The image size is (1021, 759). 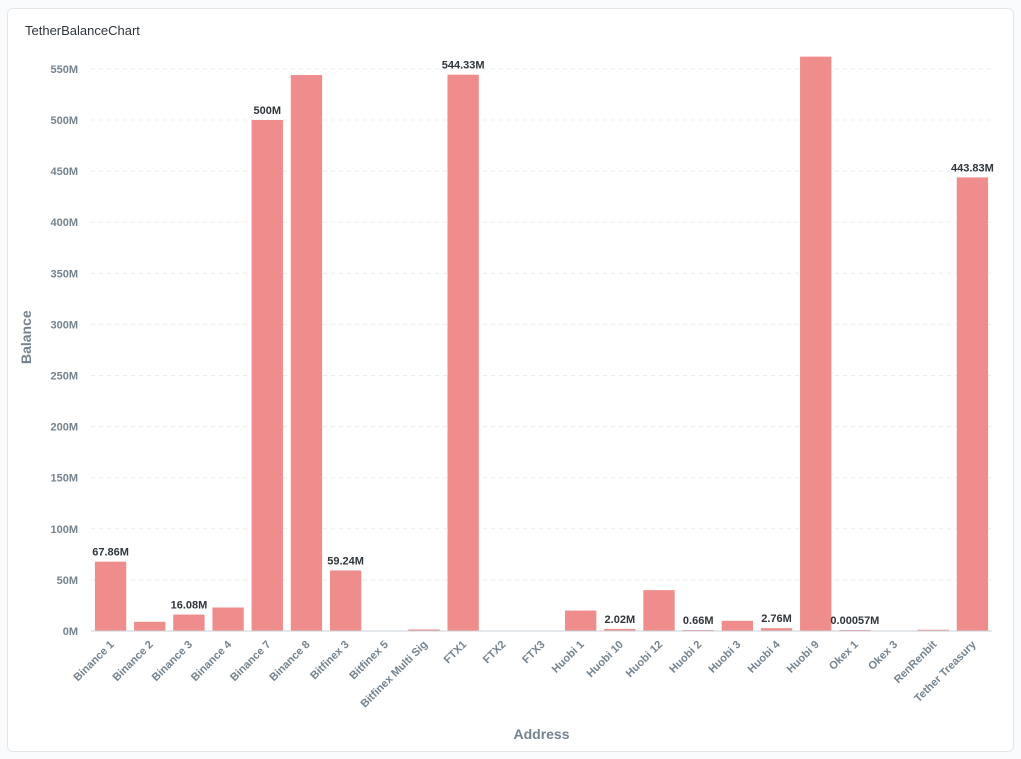 What do you see at coordinates (133, 661) in the screenshot?
I see `x-tick-label: Binance 2` at bounding box center [133, 661].